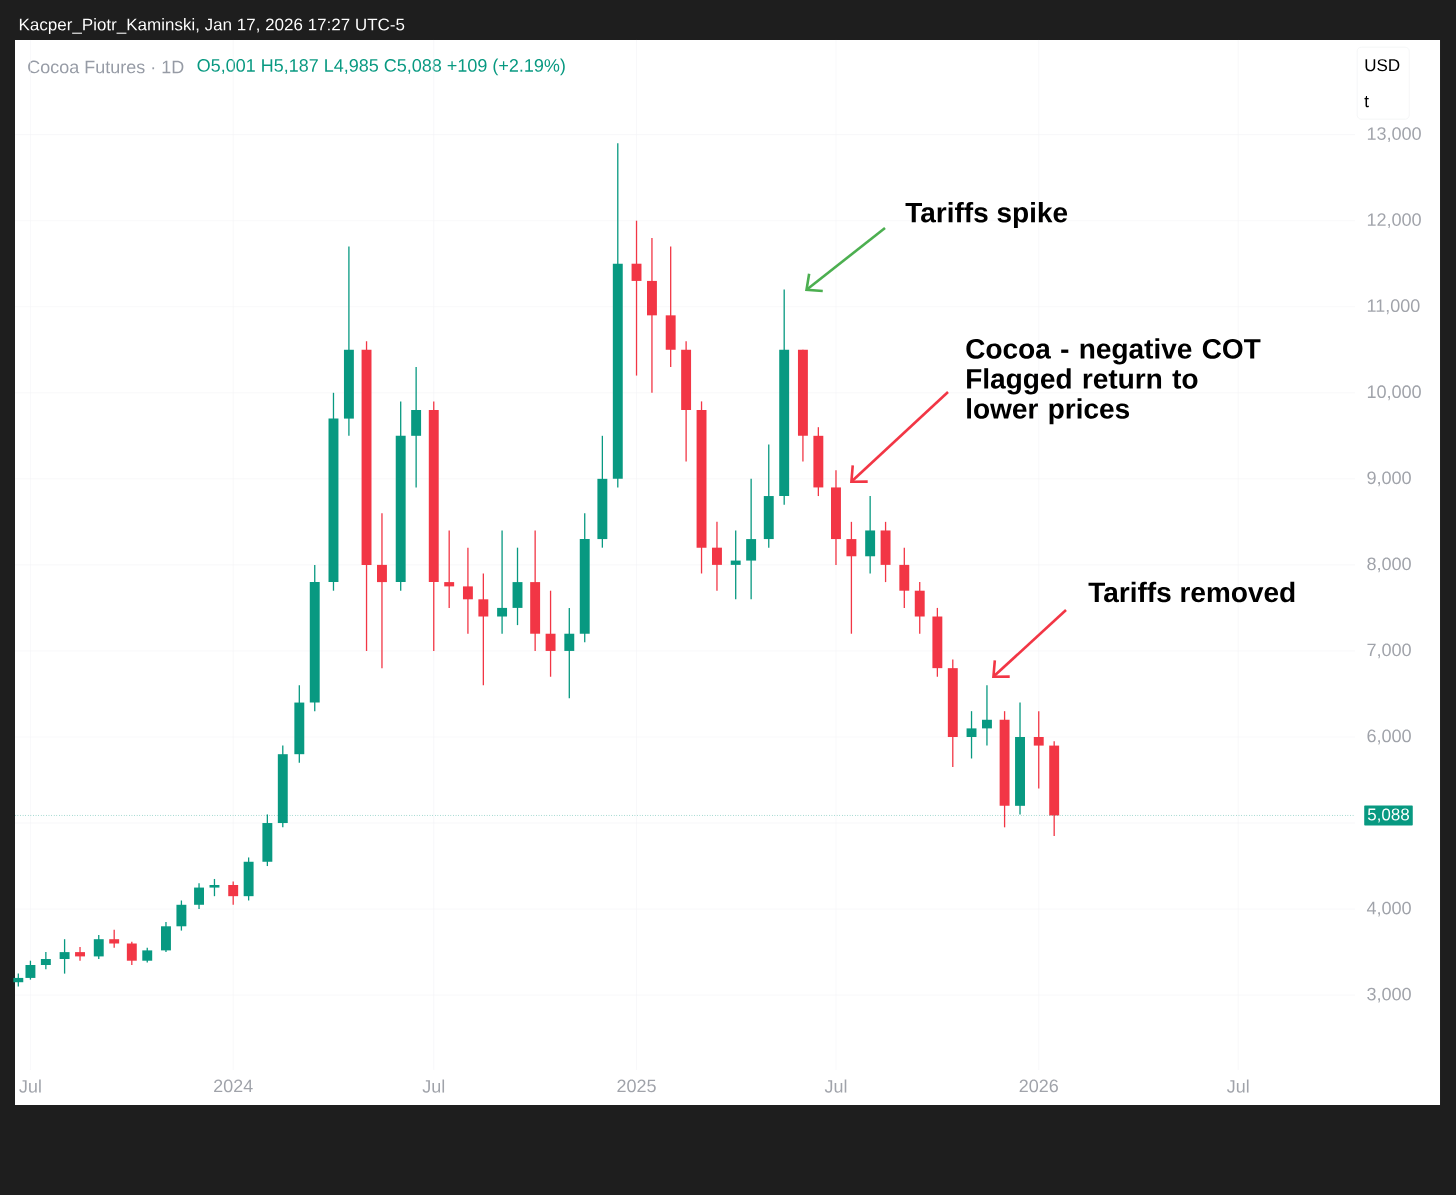 The width and height of the screenshot is (1456, 1195). Describe the element at coordinates (1113, 381) in the screenshot. I see `annotation: Cocoa - negative COT Flagged return to lower prices` at that location.